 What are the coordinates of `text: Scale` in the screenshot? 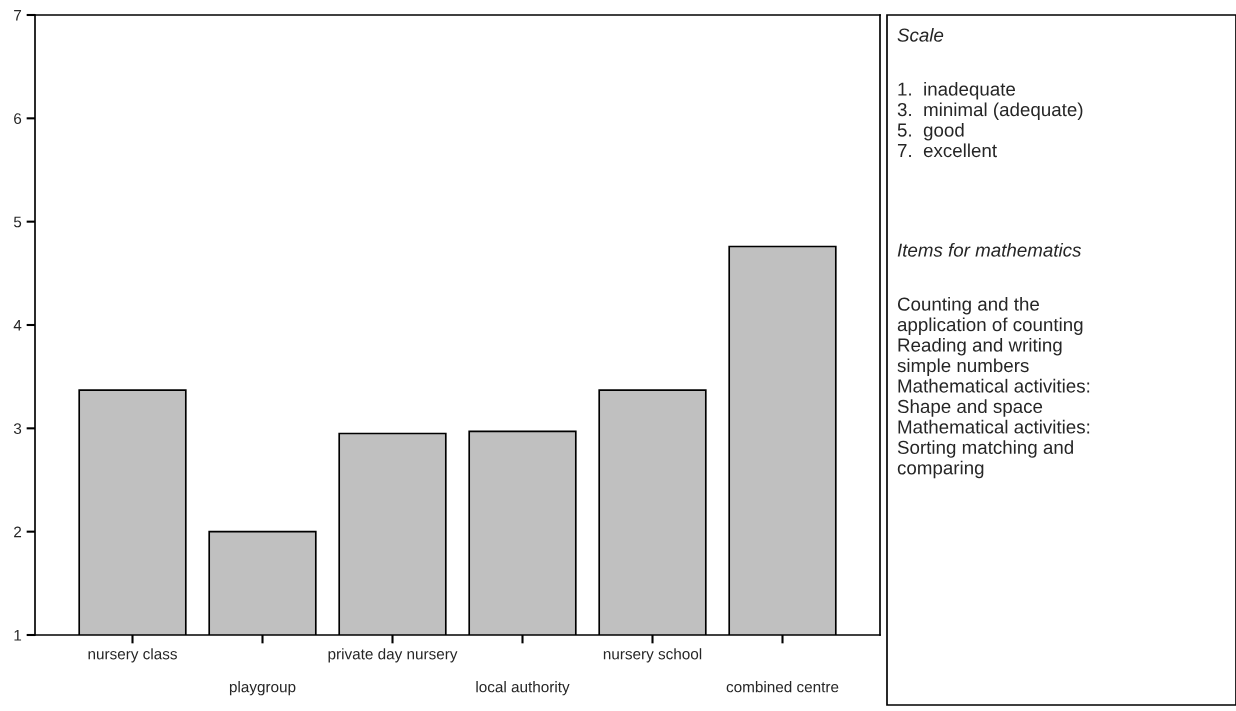 It's located at (920, 35).